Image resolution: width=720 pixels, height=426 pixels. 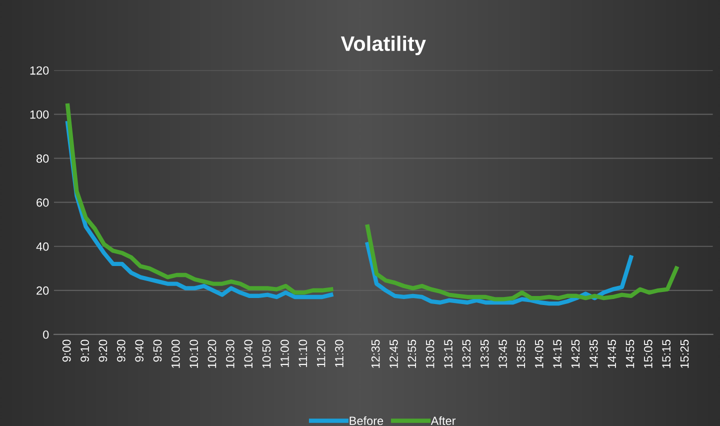 I want to click on x-tick-label: 11:30, so click(x=339, y=354).